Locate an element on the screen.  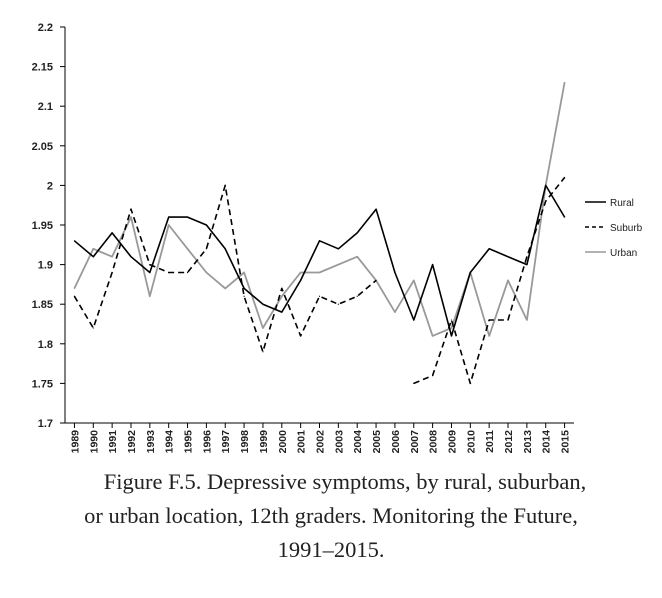
x-tick-label: 1989 is located at coordinates (75, 442).